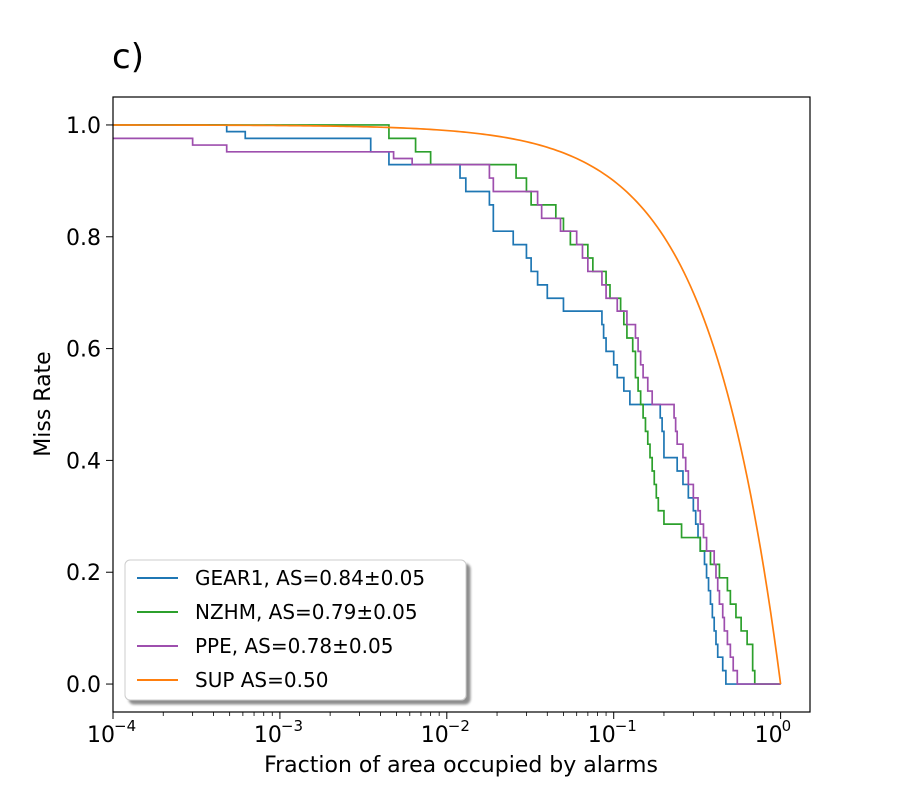  Describe the element at coordinates (459, 726) in the screenshot. I see `x-tick-exponent: −2` at that location.